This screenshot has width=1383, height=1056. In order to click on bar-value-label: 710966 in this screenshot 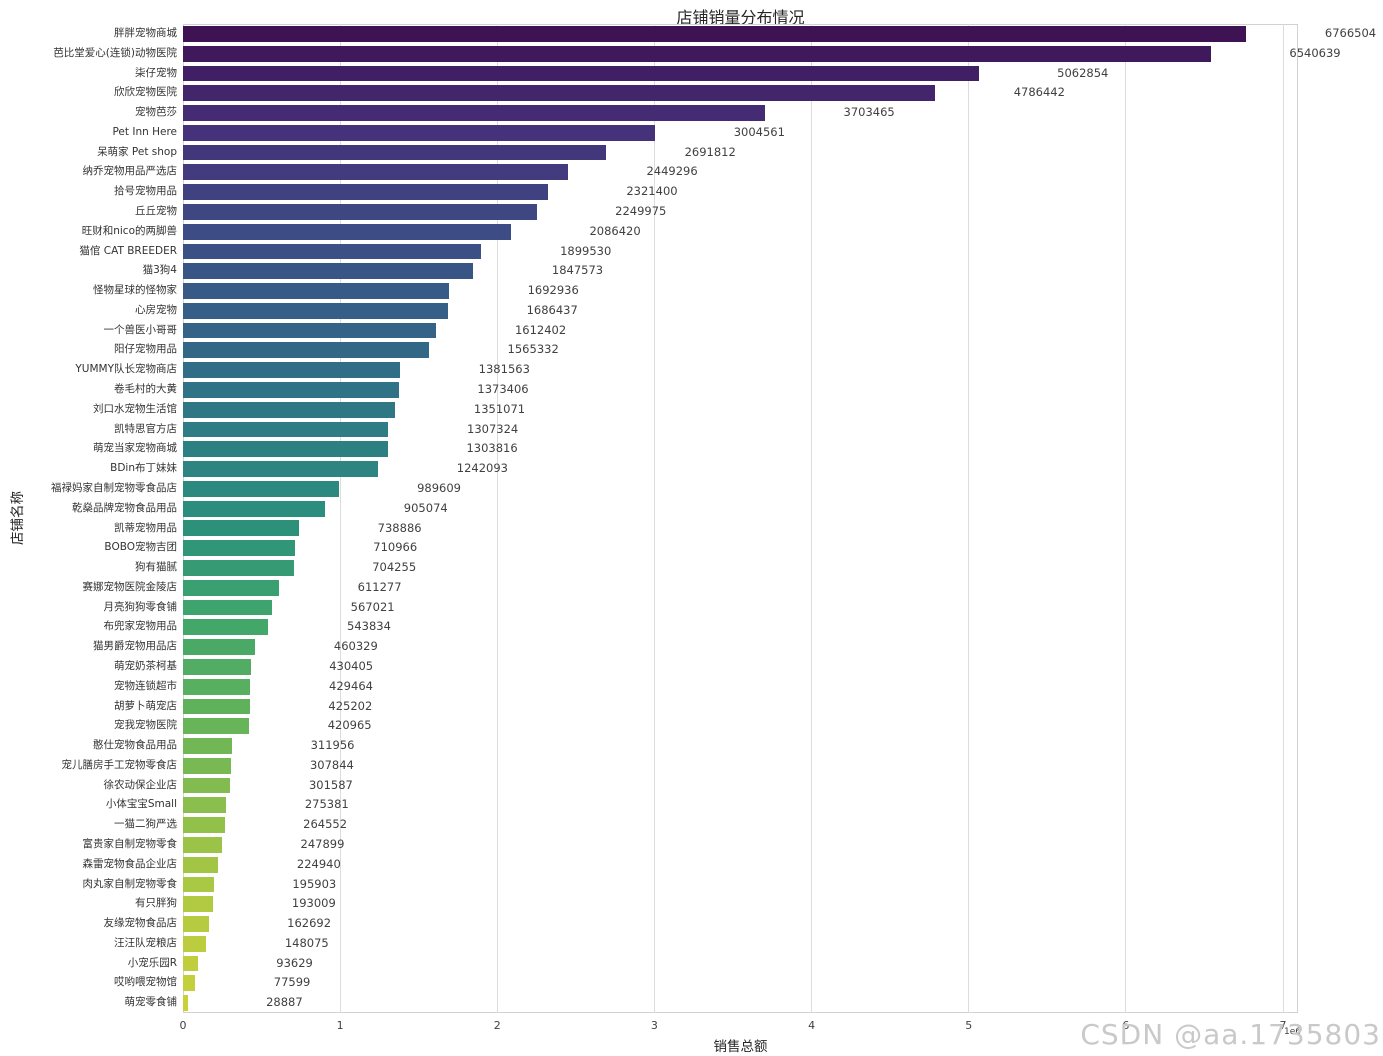, I will do `click(395, 547)`.